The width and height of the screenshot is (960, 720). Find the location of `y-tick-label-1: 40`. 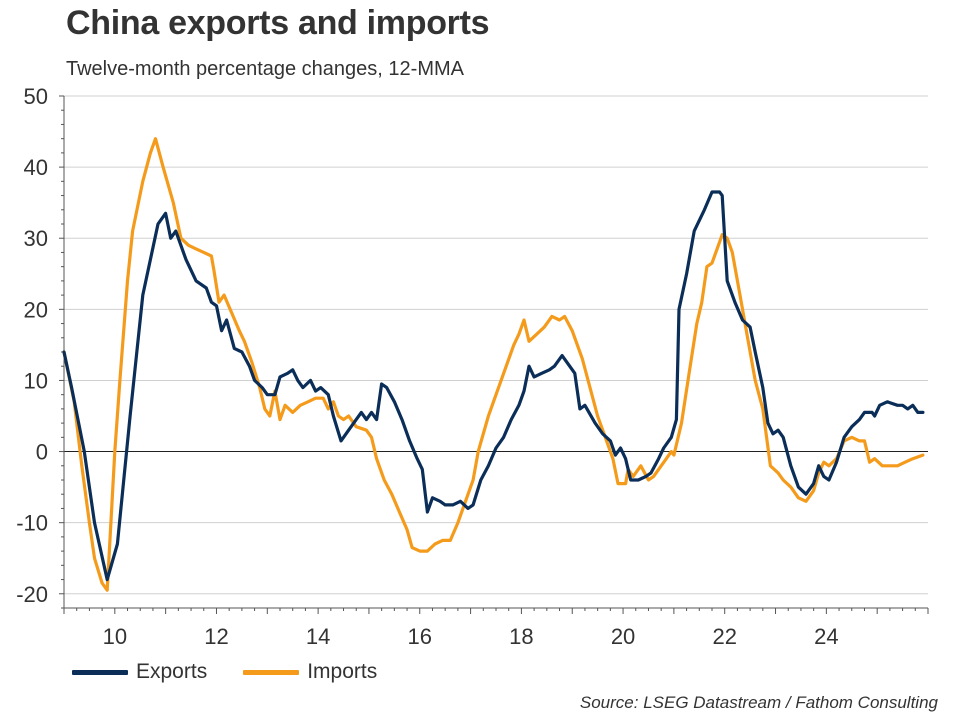

y-tick-label-1: 40 is located at coordinates (36, 167).